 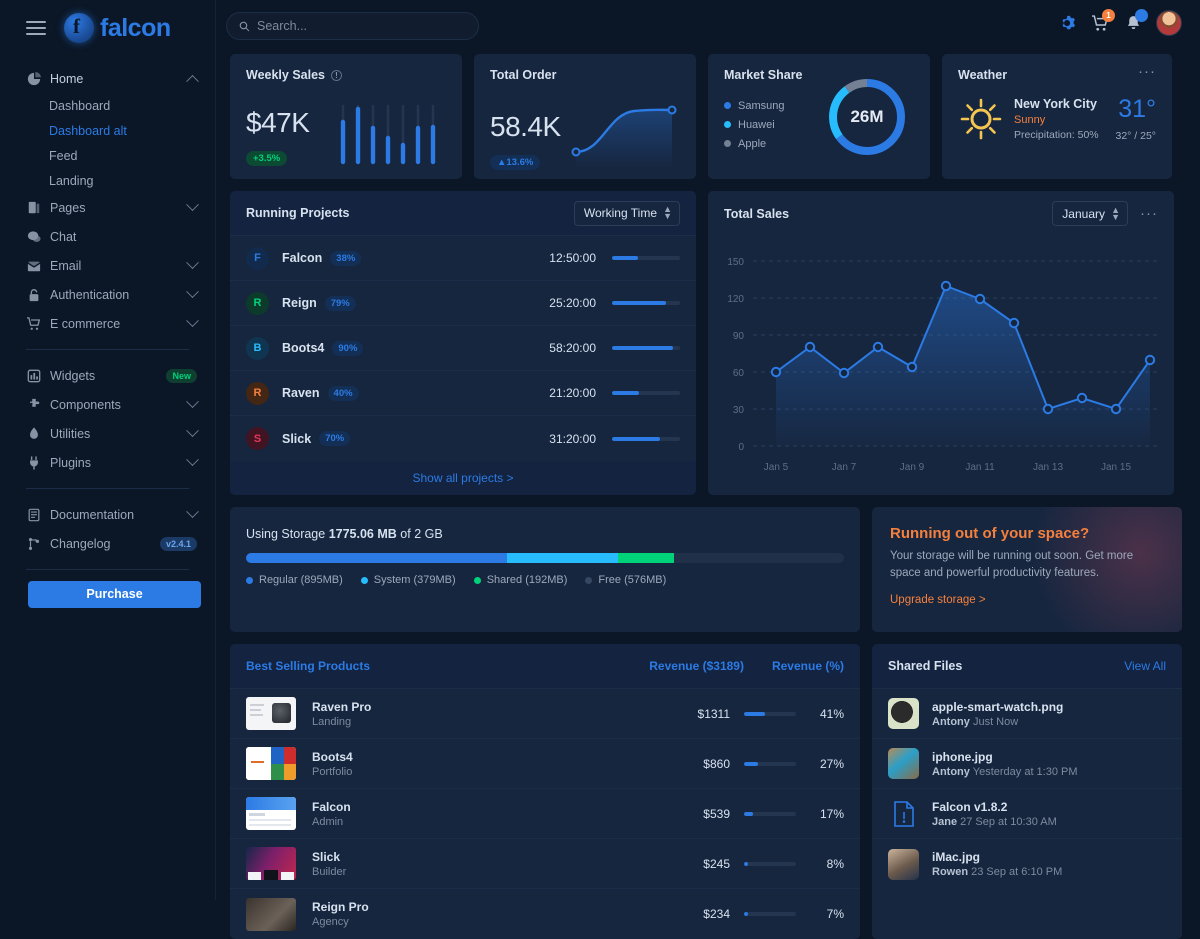 What do you see at coordinates (107, 155) in the screenshot?
I see `sidebar-subitem-feed: Feed` at bounding box center [107, 155].